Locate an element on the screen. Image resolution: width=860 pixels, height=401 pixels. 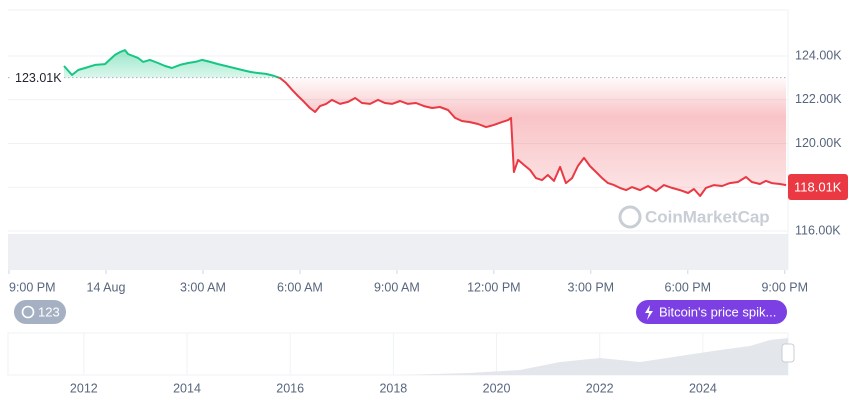
history-count: 123 is located at coordinates (49, 311).